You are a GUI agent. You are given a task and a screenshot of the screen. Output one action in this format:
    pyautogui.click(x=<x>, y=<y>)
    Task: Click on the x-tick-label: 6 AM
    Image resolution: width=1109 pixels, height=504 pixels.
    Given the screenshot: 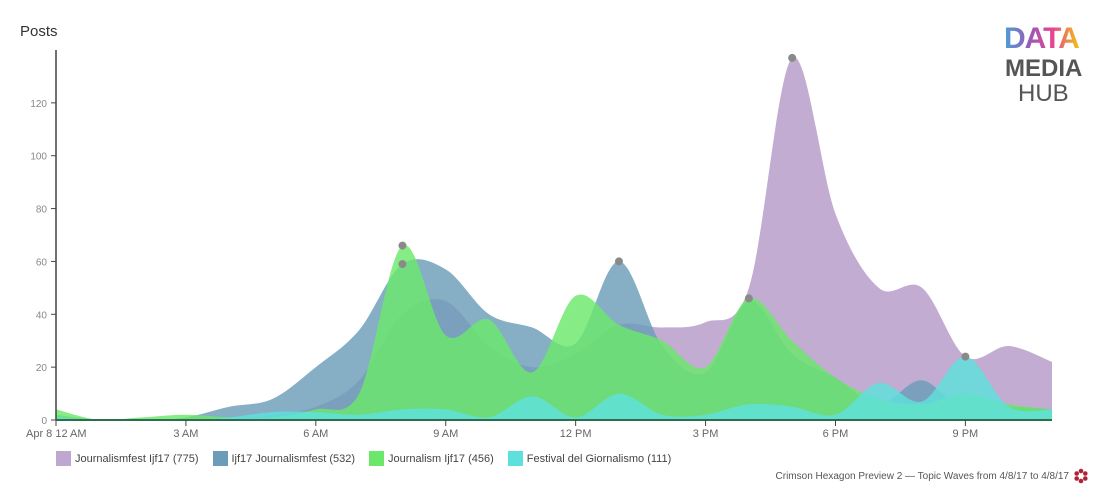 What is the action you would take?
    pyautogui.click(x=315, y=434)
    